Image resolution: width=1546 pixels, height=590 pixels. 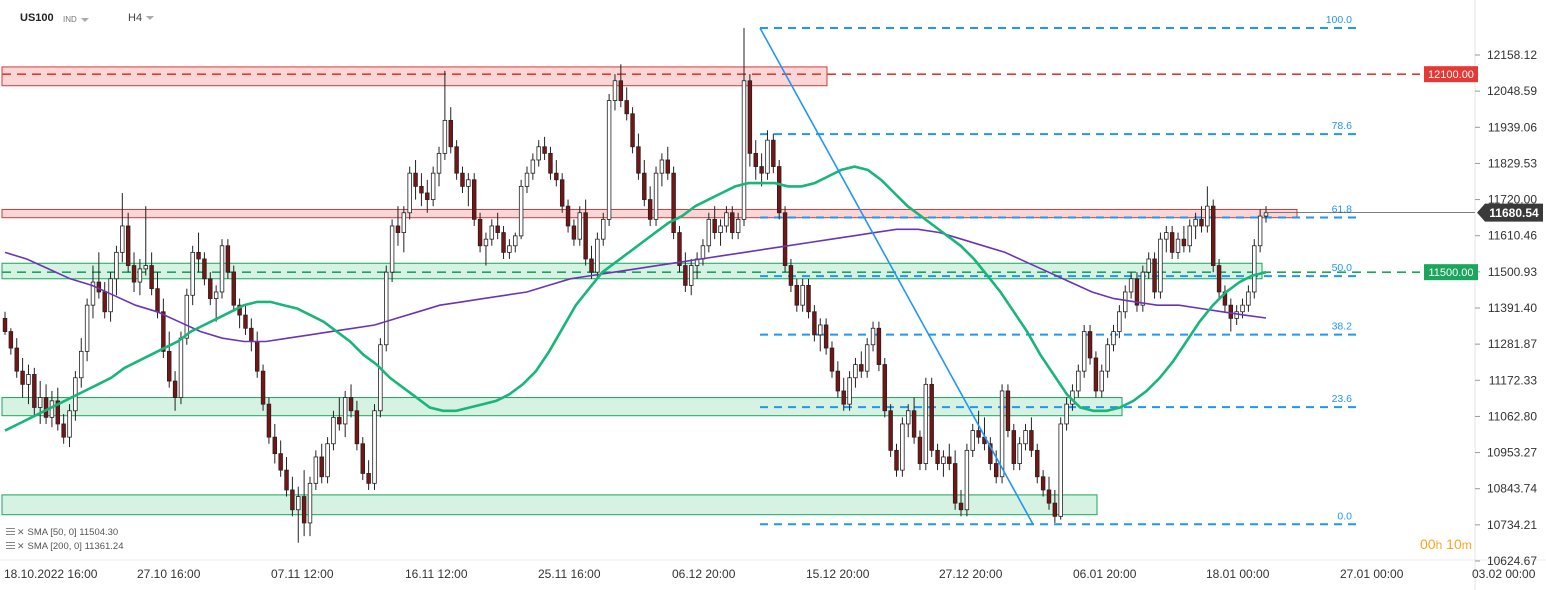 I want to click on y-axis-tick-label: 11062.80, so click(x=1512, y=416).